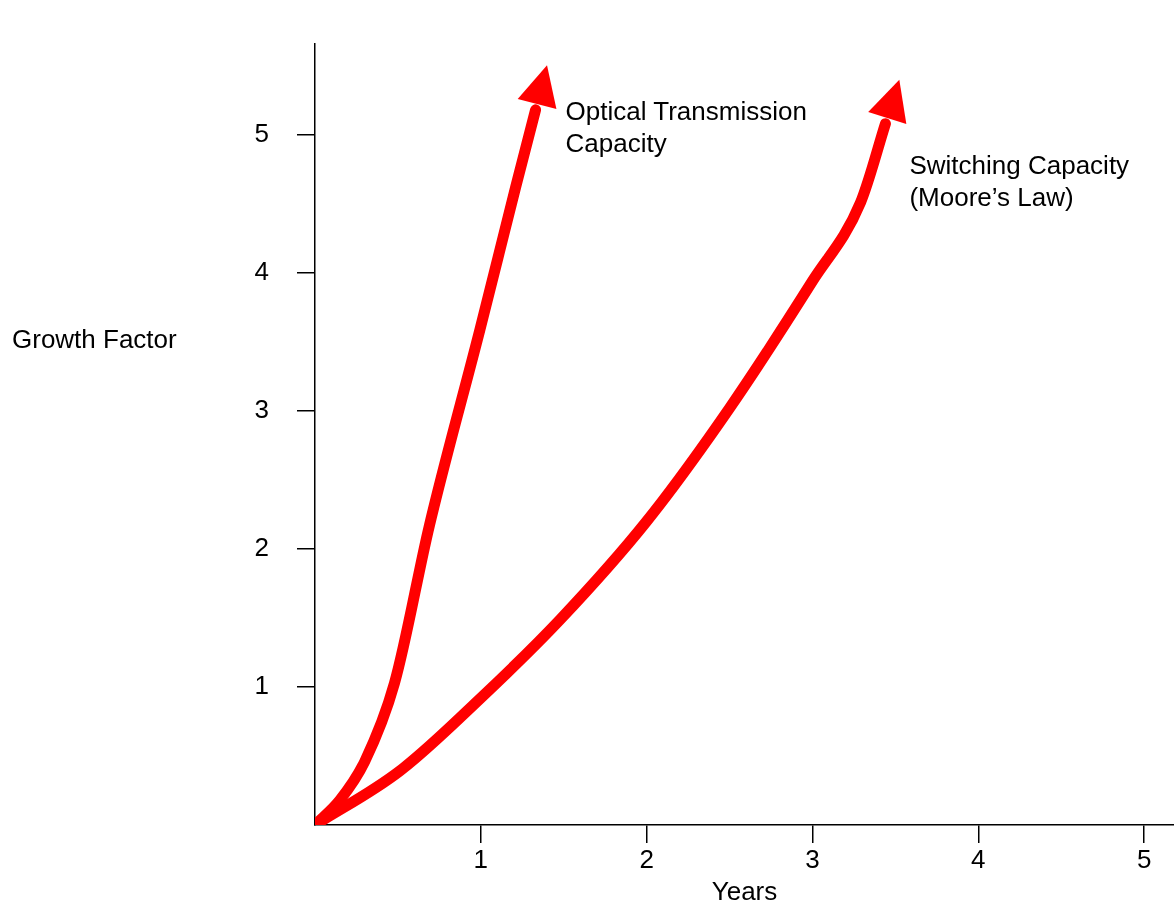  Describe the element at coordinates (261, 270) in the screenshot. I see `y-tick-label: 4` at that location.